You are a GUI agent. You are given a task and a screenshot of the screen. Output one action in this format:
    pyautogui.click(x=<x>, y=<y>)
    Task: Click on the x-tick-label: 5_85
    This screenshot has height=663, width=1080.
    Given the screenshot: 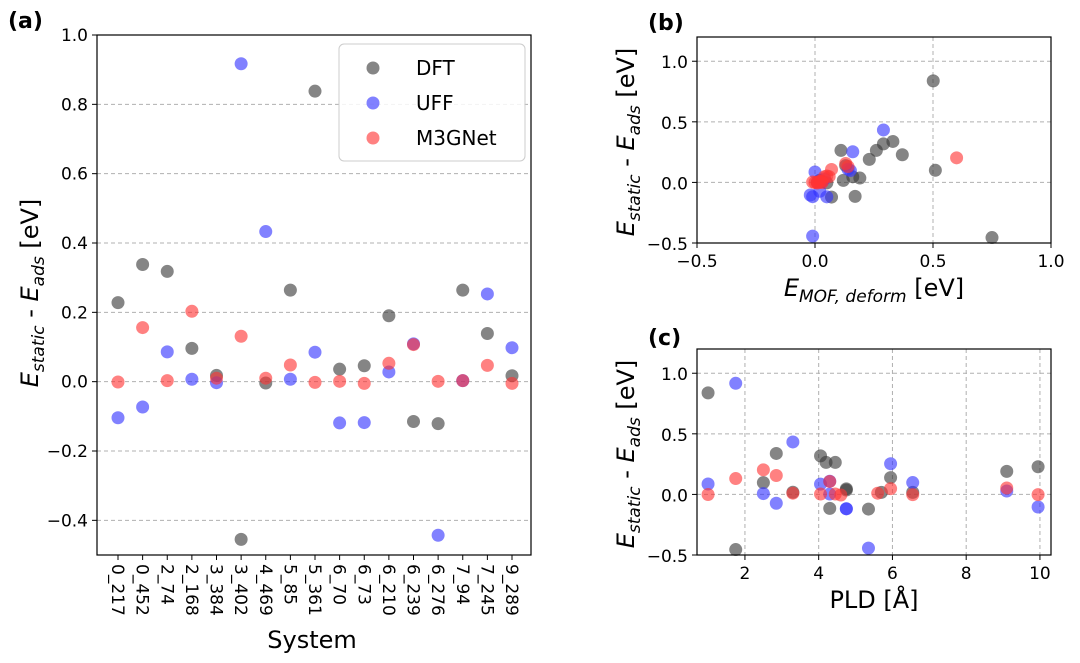 What is the action you would take?
    pyautogui.click(x=289, y=584)
    